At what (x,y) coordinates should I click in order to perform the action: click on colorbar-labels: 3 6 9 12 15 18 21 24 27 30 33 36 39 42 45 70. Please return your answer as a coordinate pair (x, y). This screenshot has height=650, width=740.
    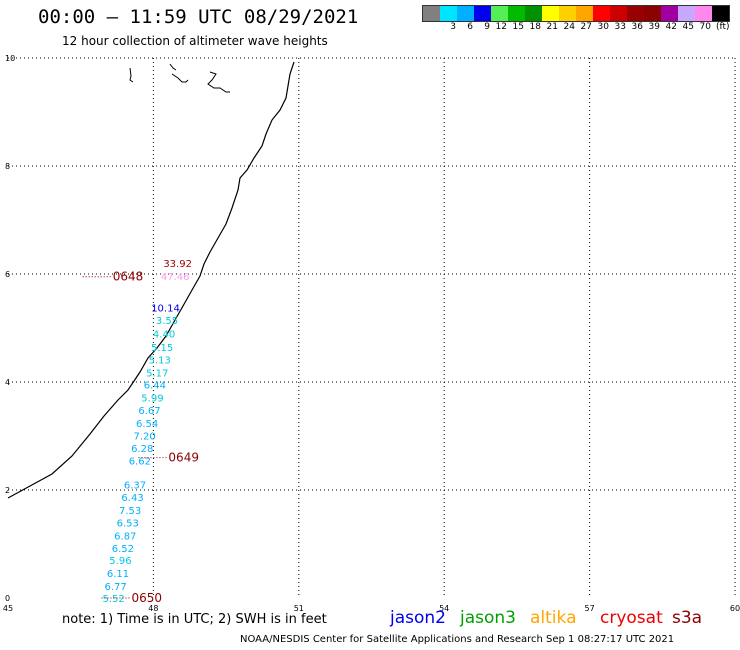
    Looking at the image, I should click on (575, 27).